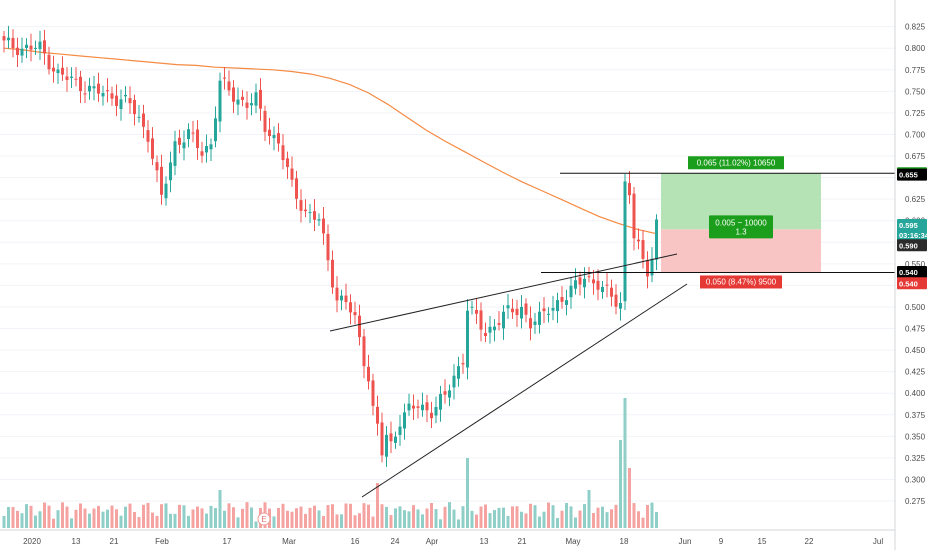  I want to click on price-tick-label: 0.725, so click(915, 113).